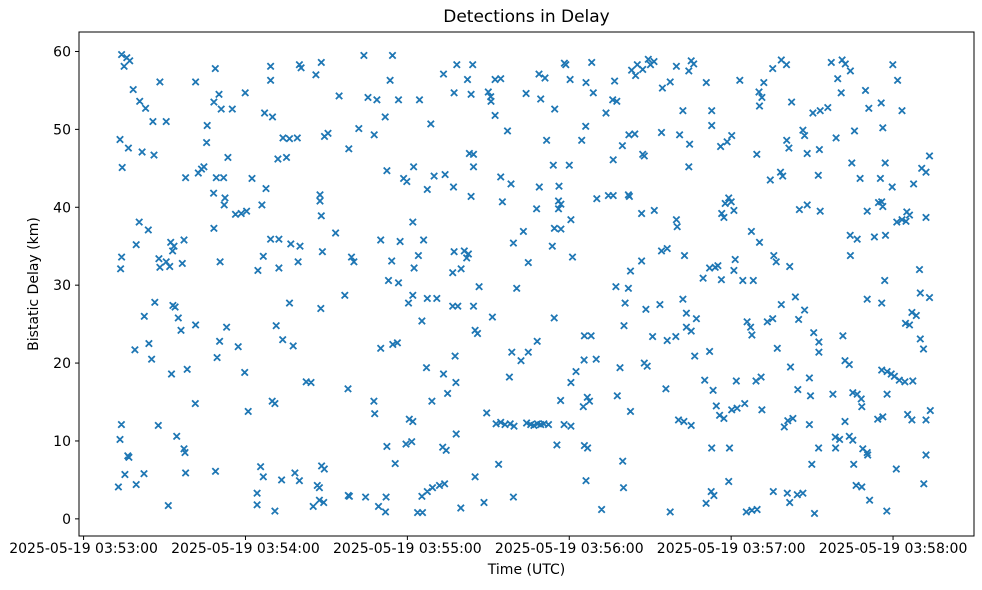 The height and width of the screenshot is (590, 982). I want to click on y-tick-label: 40, so click(62, 208).